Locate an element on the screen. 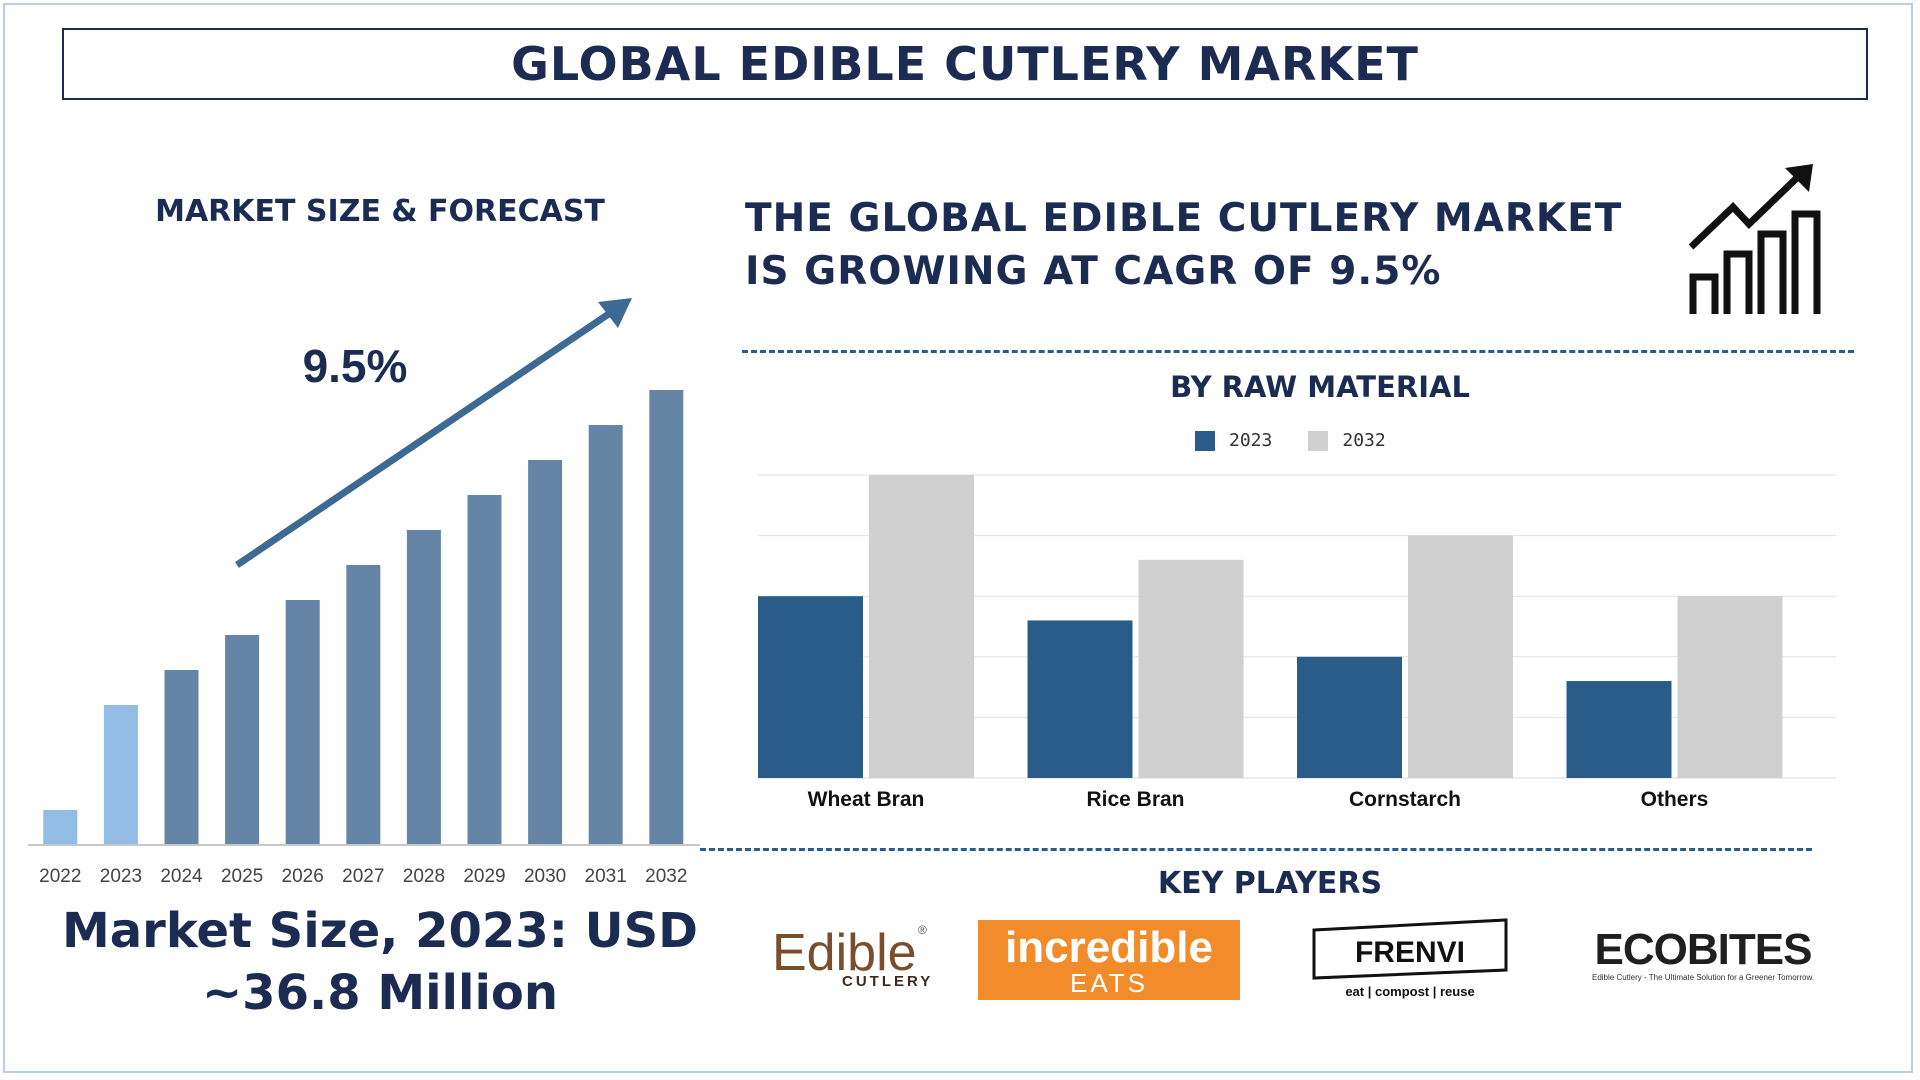 The image size is (1920, 1080). raw-tick-others: Others is located at coordinates (1675, 799).